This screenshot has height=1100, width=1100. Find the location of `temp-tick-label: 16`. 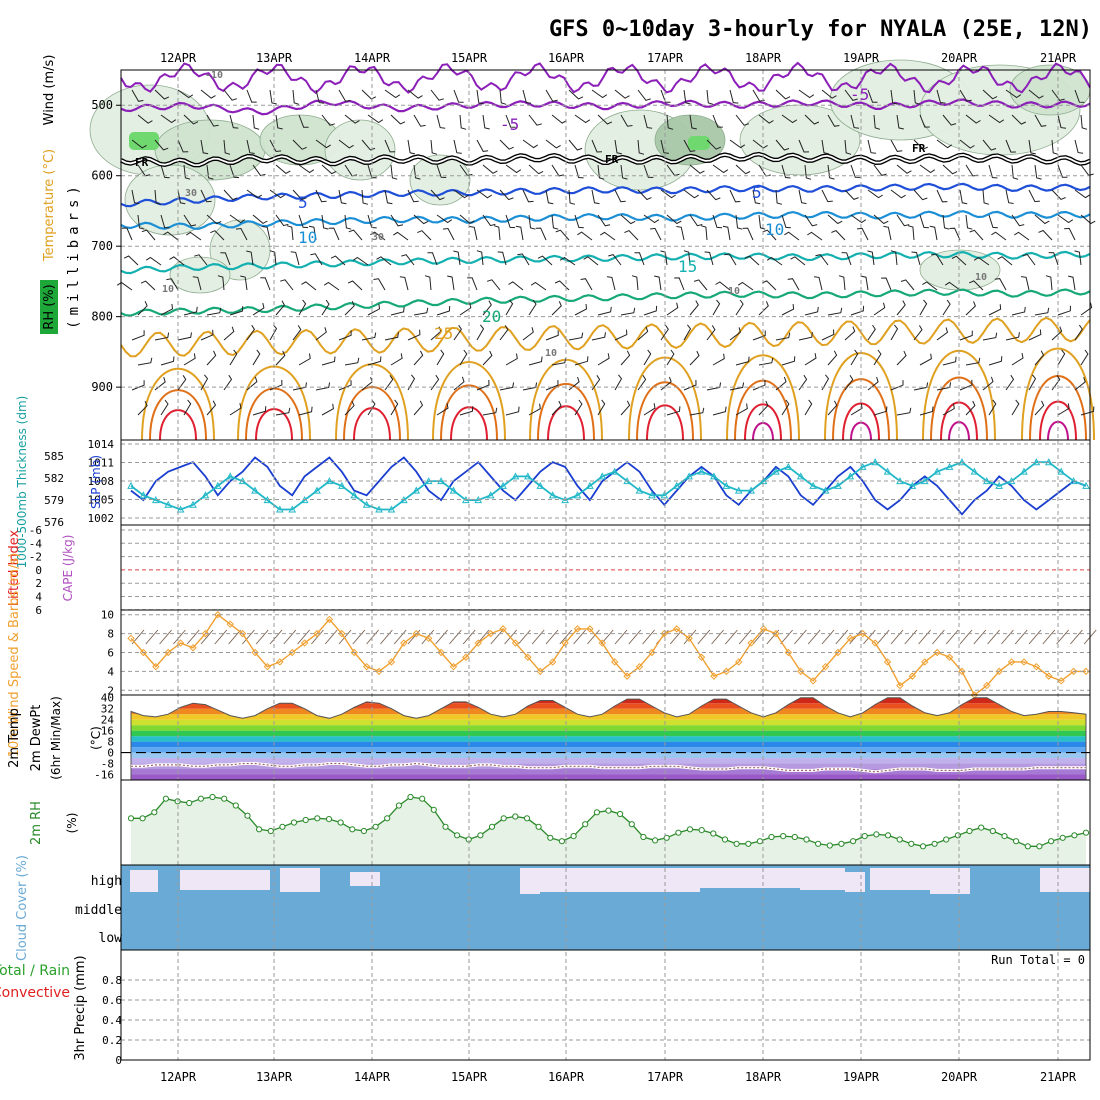

temp-tick-label: 16 is located at coordinates (107, 731).